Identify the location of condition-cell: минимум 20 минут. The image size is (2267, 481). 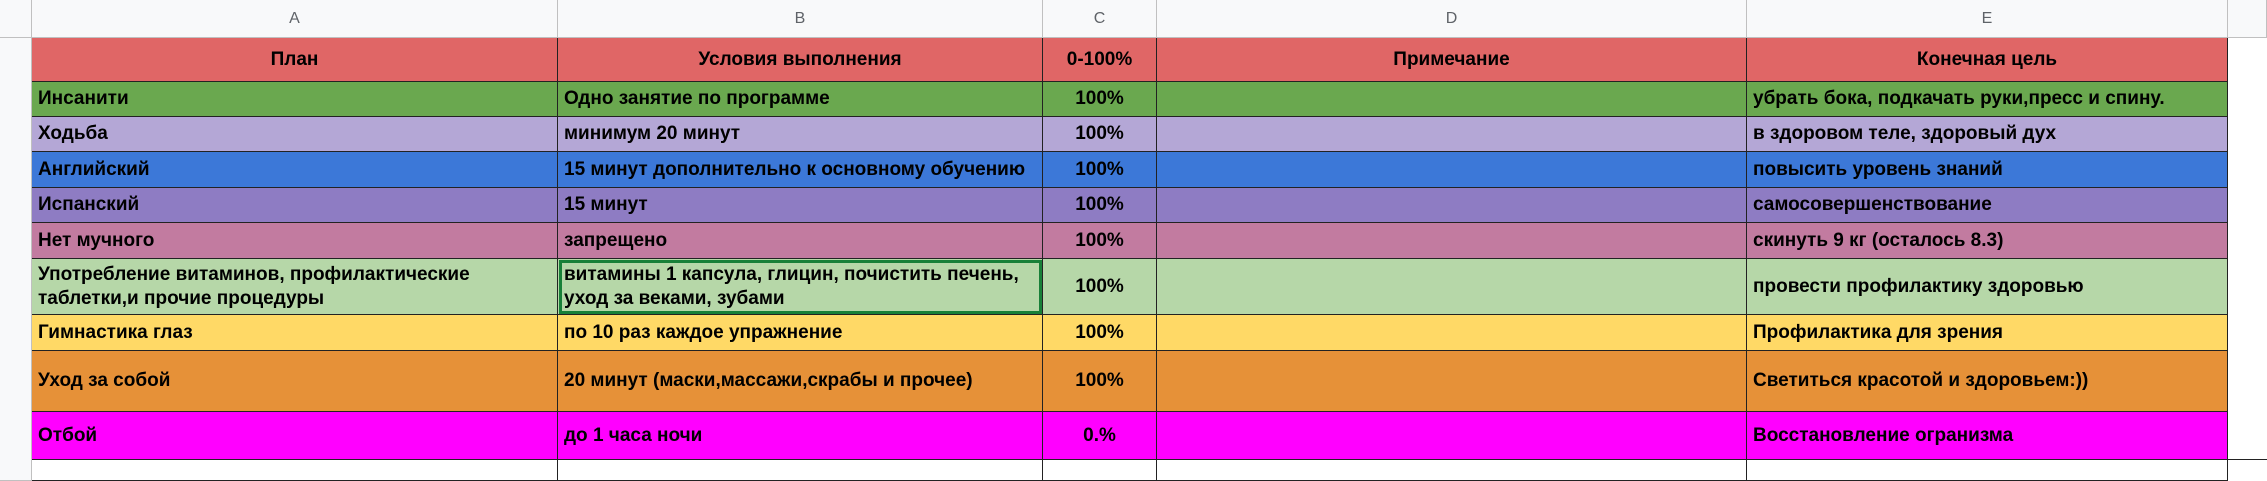
(800, 134).